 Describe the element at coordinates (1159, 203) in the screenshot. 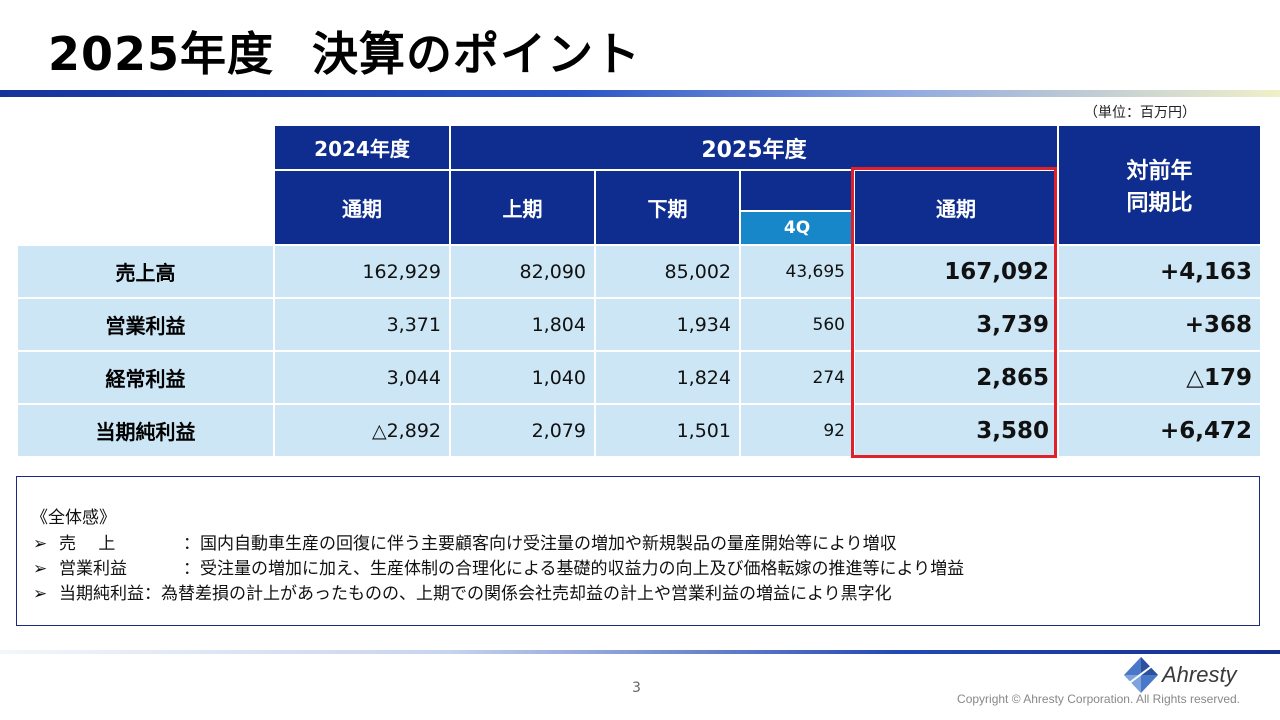

I see `header-yoy-line2: 同期比` at that location.